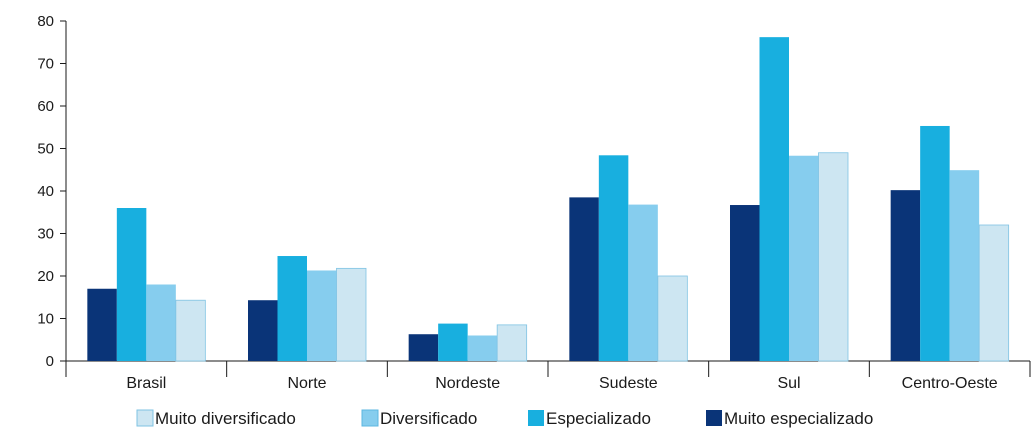 The height and width of the screenshot is (434, 1035). I want to click on x-tick-label: Sul, so click(788, 383).